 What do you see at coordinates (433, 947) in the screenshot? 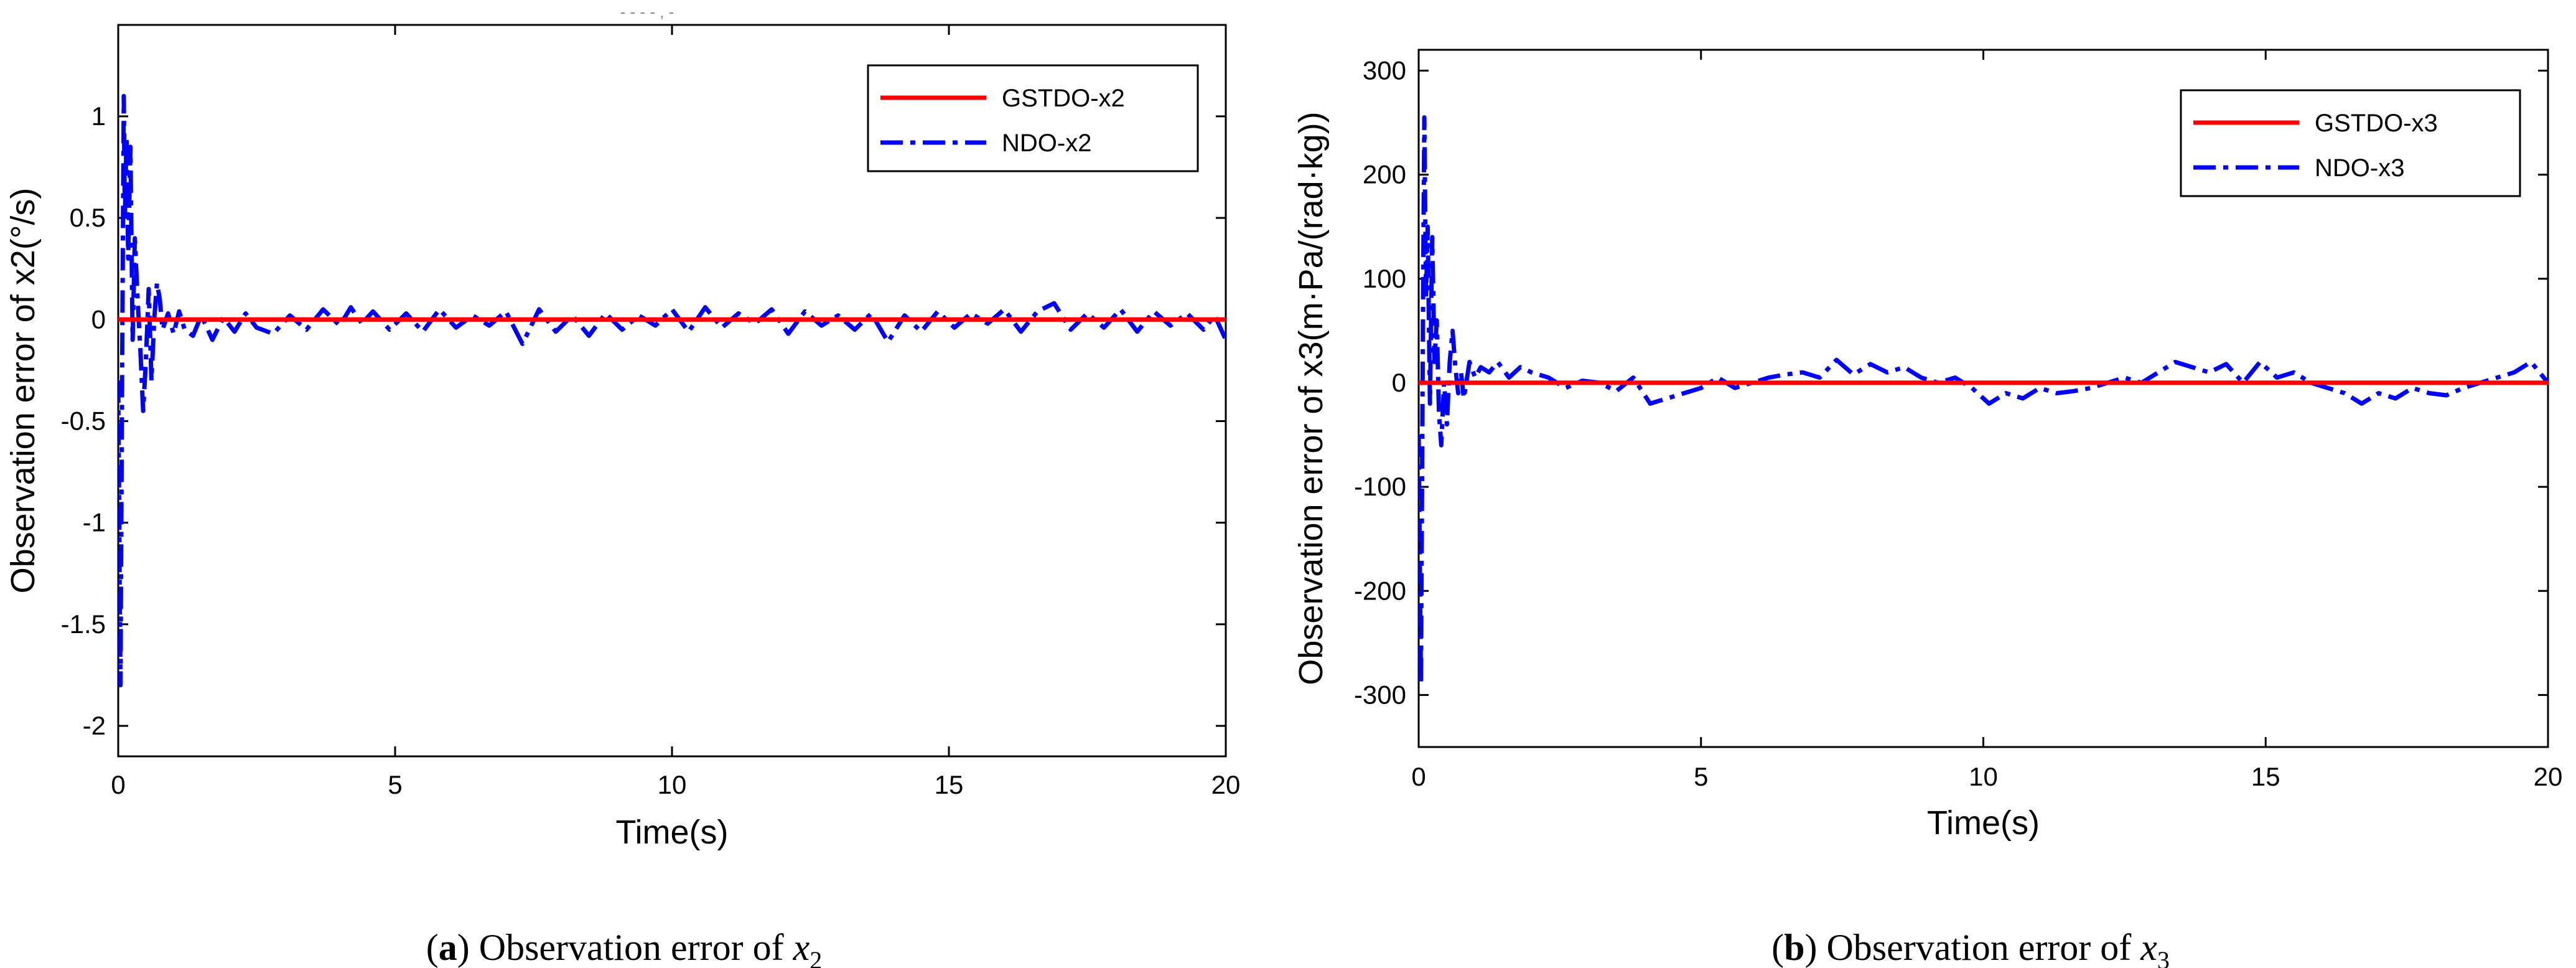
I see `caption-a-open-paren: (` at bounding box center [433, 947].